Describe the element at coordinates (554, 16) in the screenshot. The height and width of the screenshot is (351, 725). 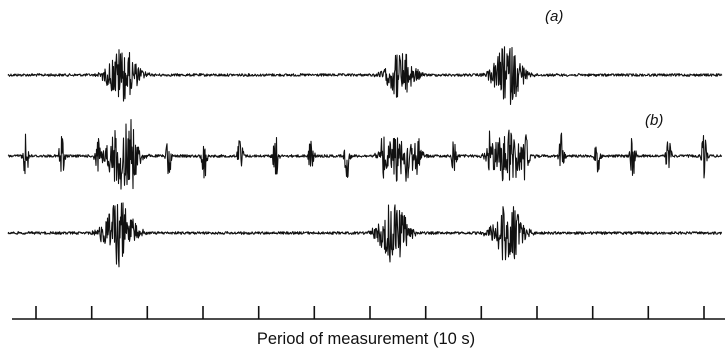
I see `panel-label-a: (a)` at that location.